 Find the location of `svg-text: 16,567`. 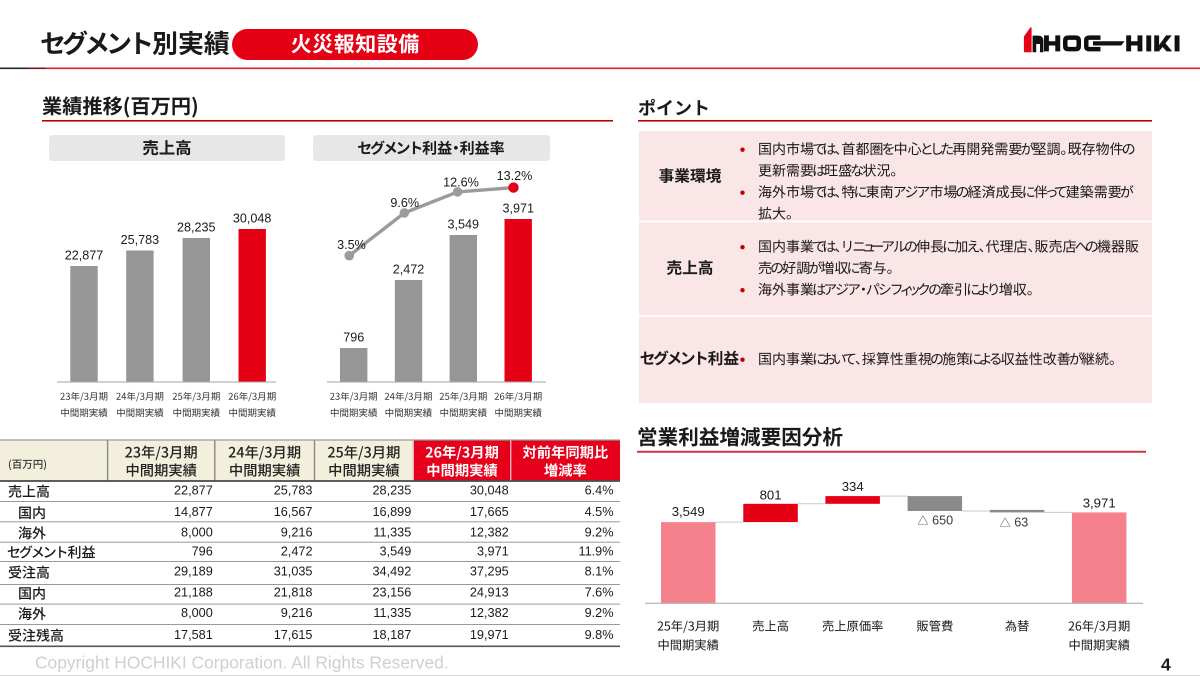

svg-text: 16,567 is located at coordinates (293, 512).